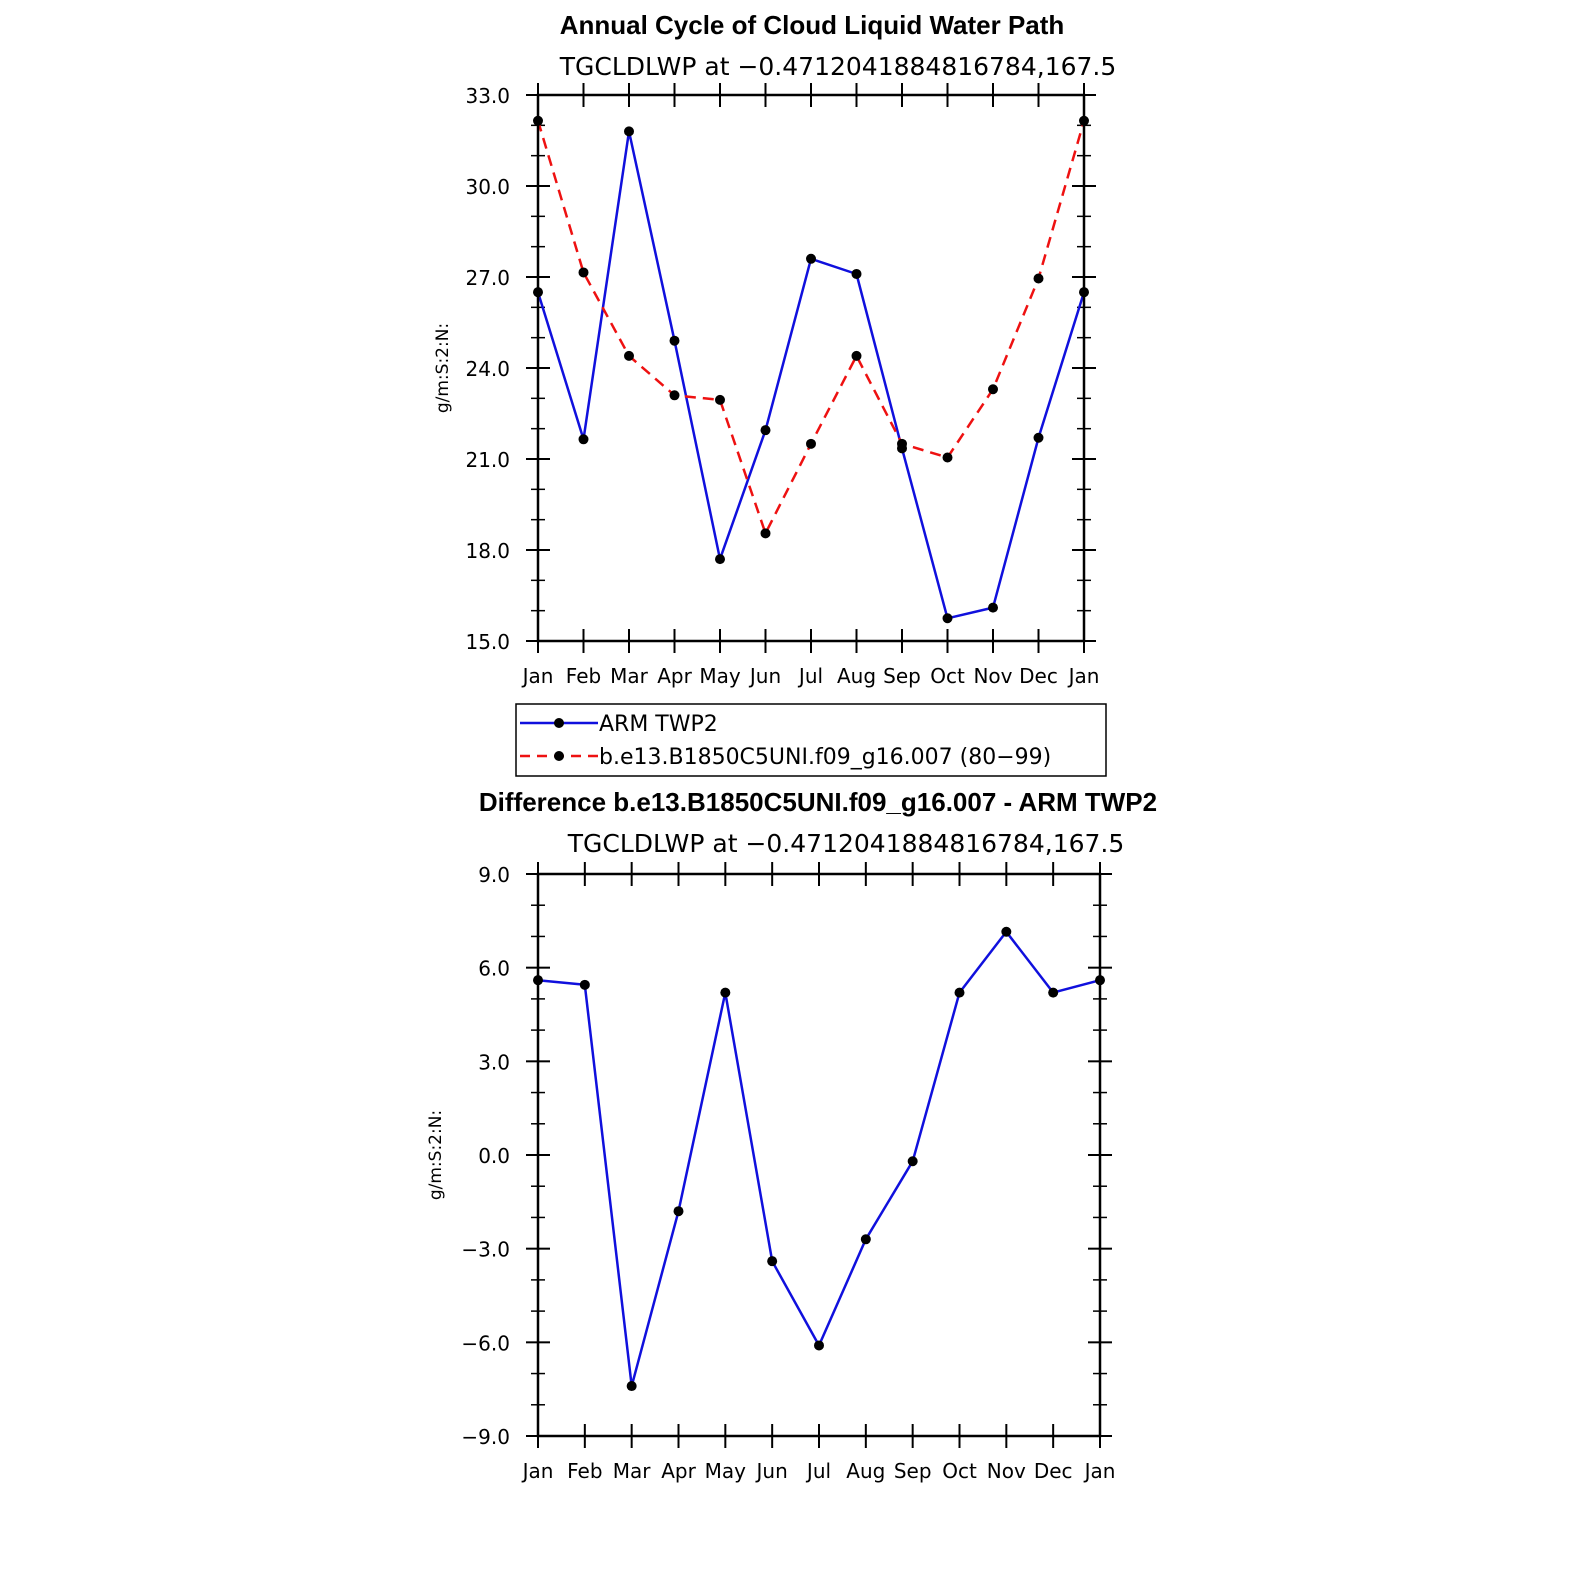  What do you see at coordinates (487, 369) in the screenshot?
I see `y-tick-label: 24.0` at bounding box center [487, 369].